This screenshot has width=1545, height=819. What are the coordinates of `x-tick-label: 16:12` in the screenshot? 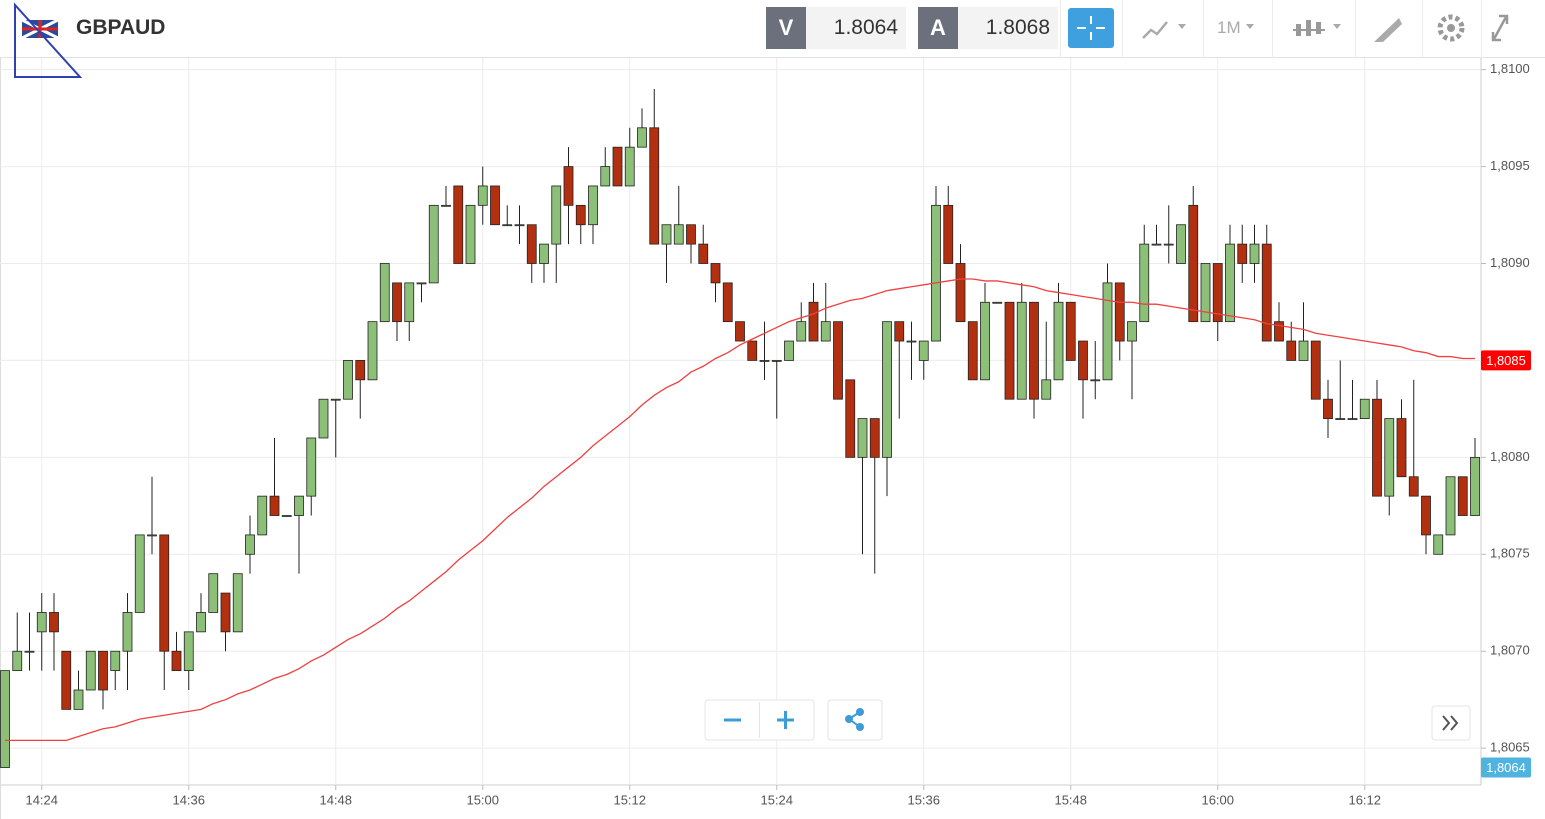 It's located at (1364, 799).